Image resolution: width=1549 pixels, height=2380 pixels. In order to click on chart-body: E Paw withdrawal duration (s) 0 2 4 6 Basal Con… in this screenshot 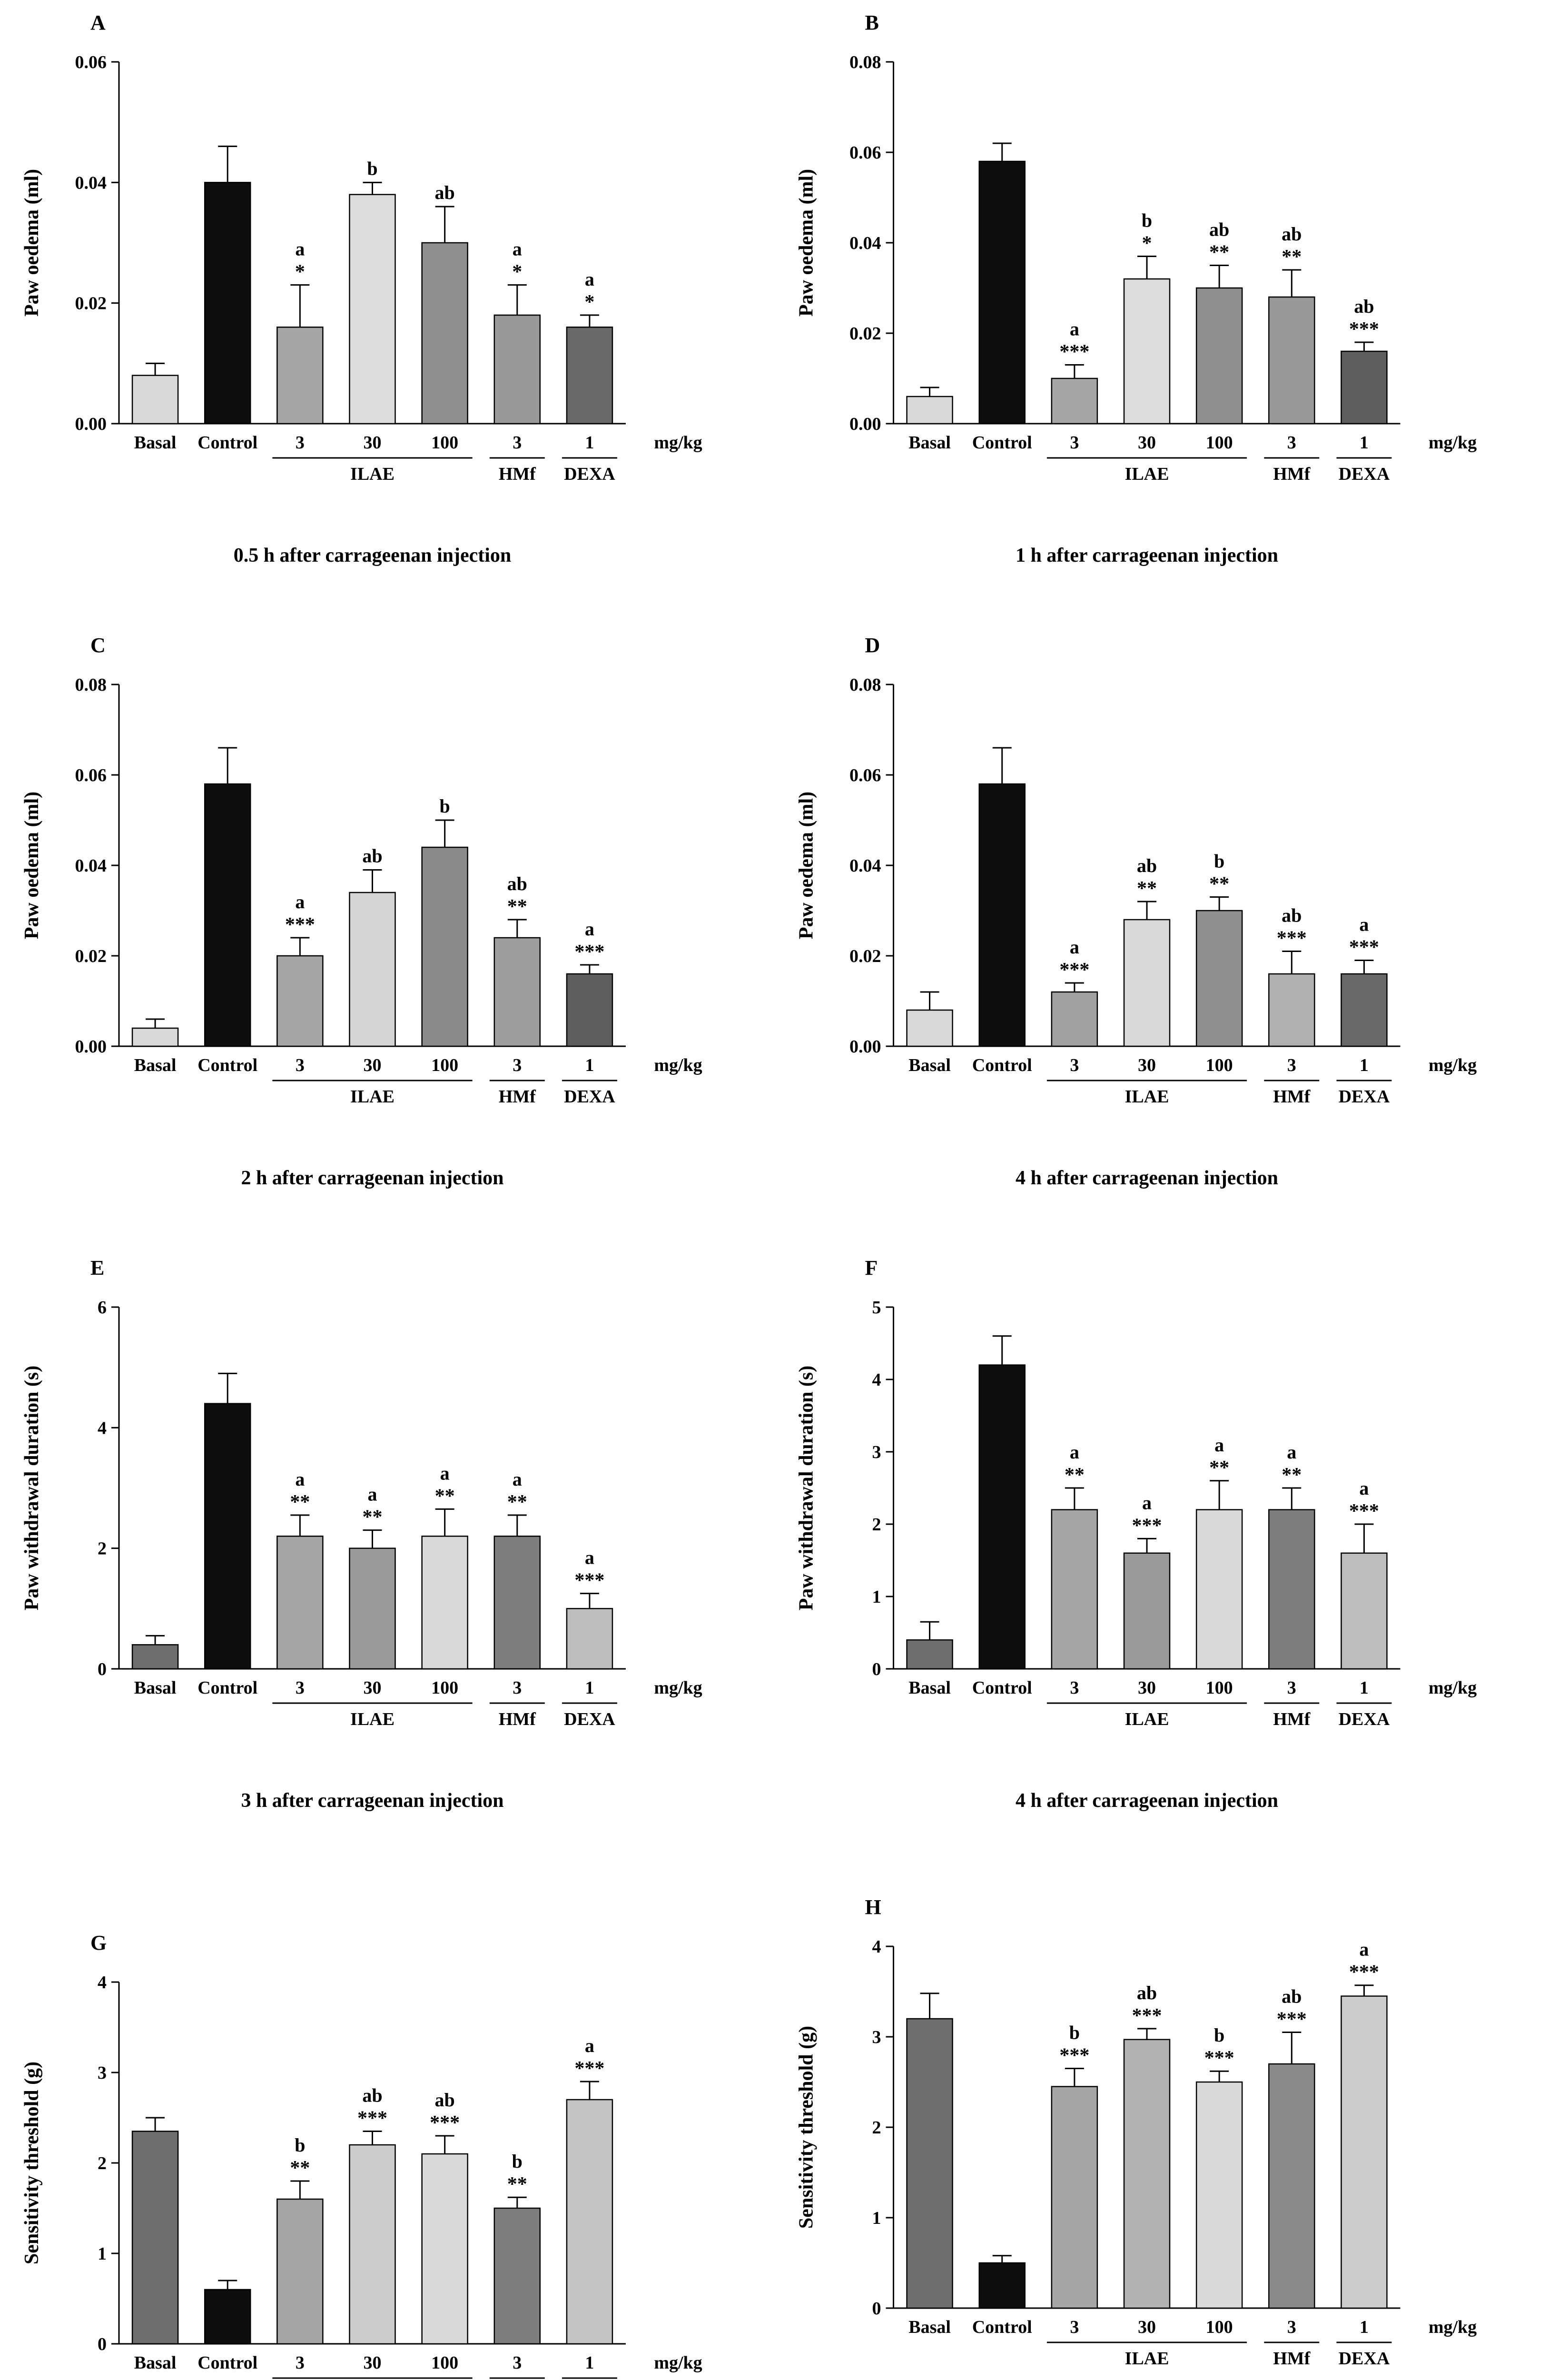, I will do `click(361, 1534)`.